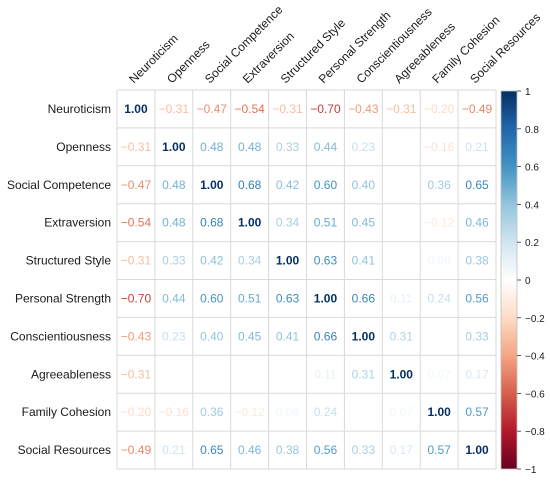 The width and height of the screenshot is (550, 486). I want to click on row-label: Social Competence, so click(59, 185).